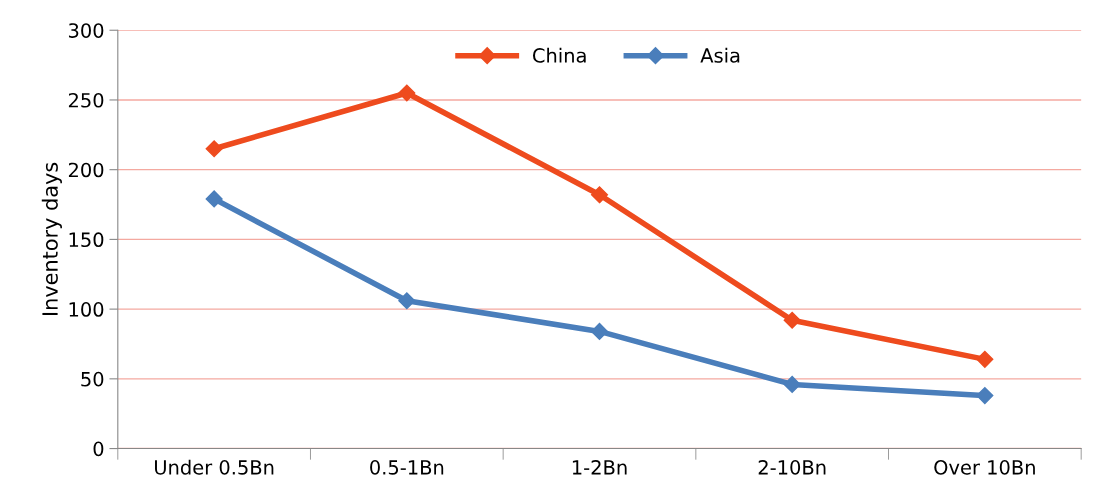 This screenshot has width=1101, height=504. What do you see at coordinates (86, 170) in the screenshot?
I see `y-tick-label: 200` at bounding box center [86, 170].